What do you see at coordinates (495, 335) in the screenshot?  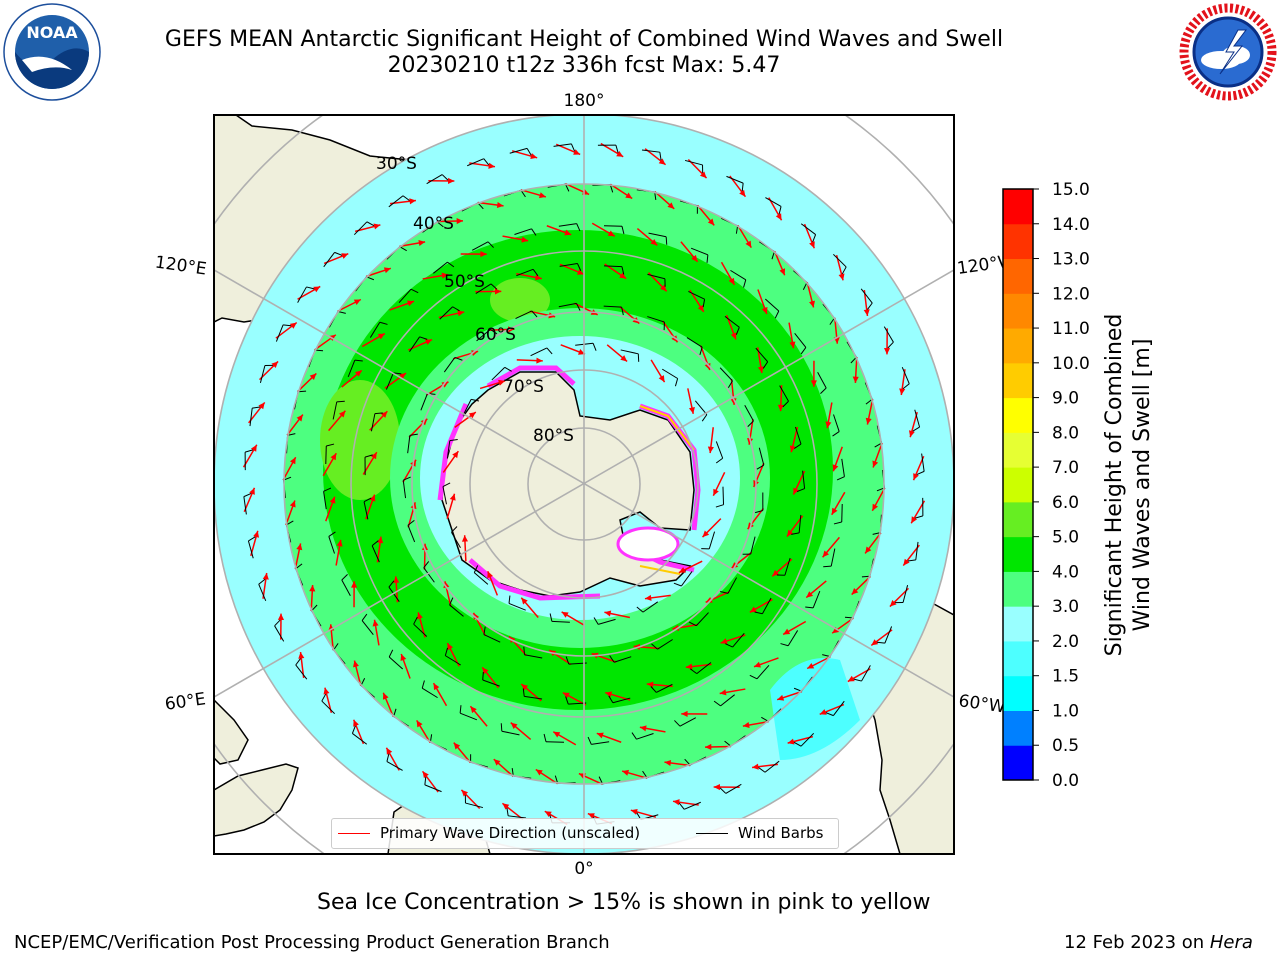 I see `lat-label-60s: 60°S` at bounding box center [495, 335].